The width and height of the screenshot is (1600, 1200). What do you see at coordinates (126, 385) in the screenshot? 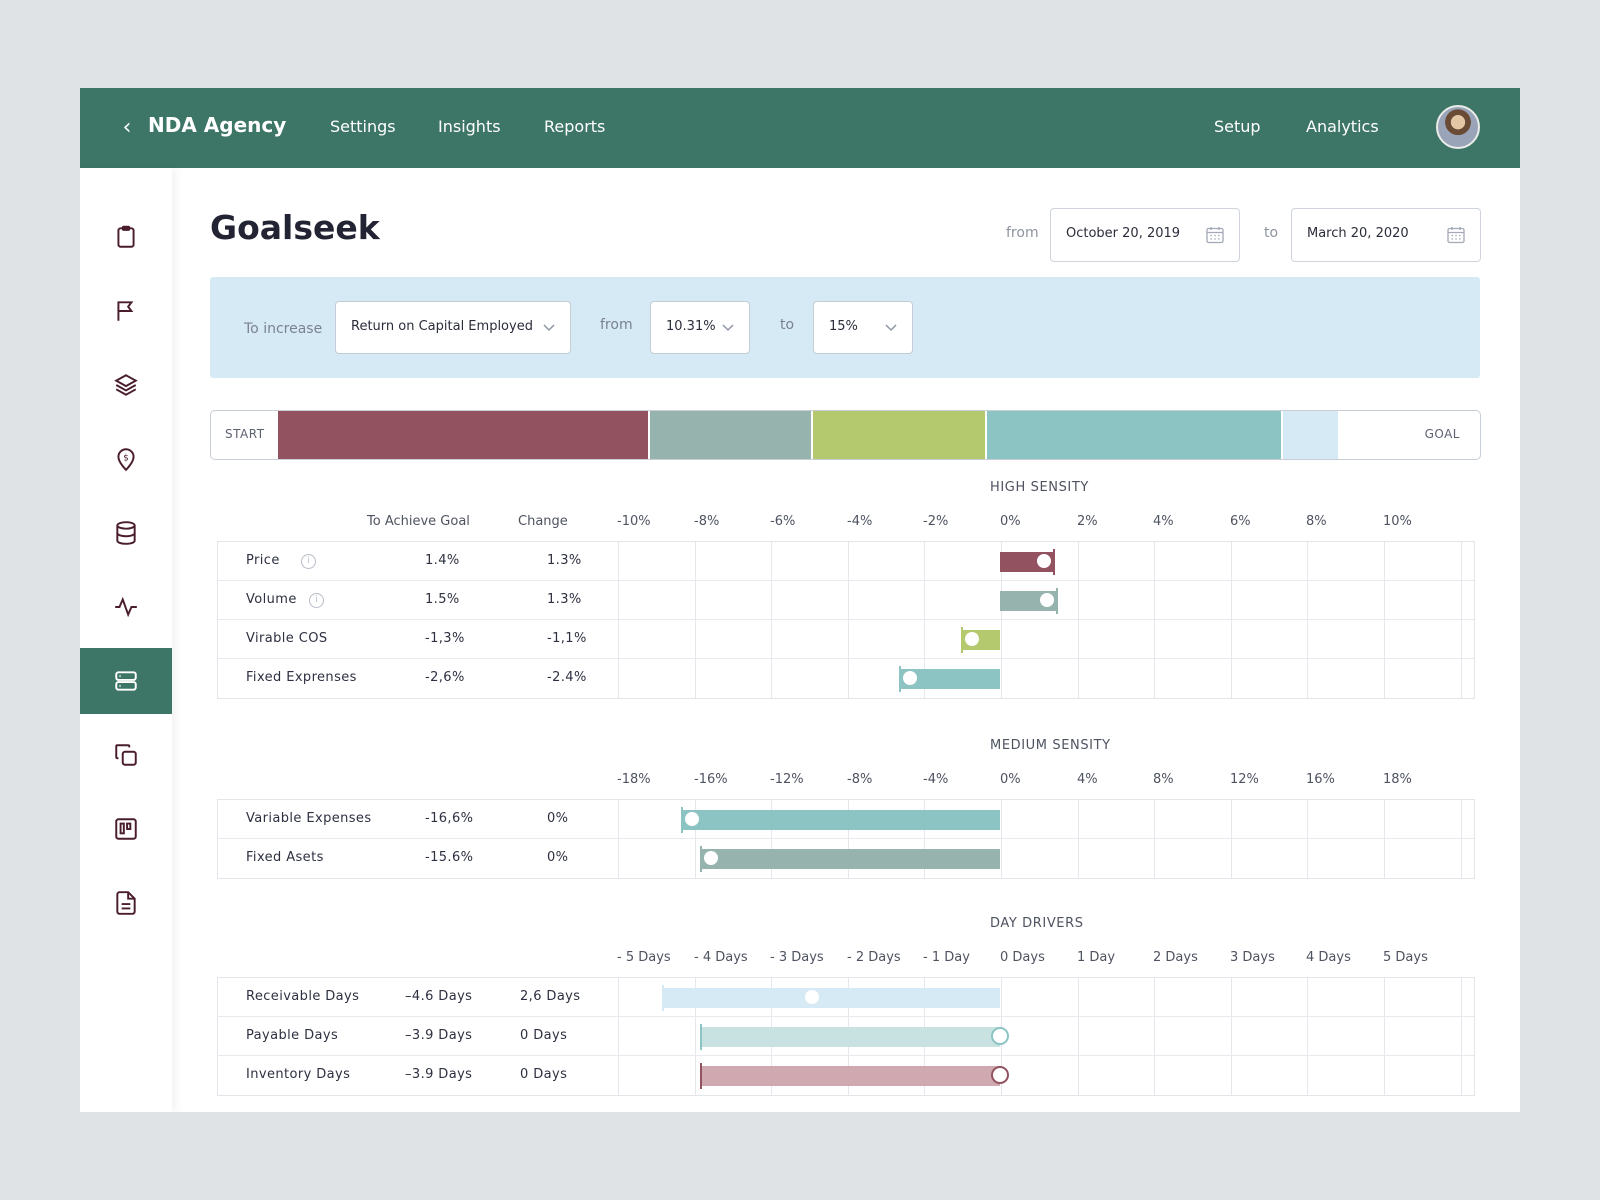
I see `sidebar-item-layers` at bounding box center [126, 385].